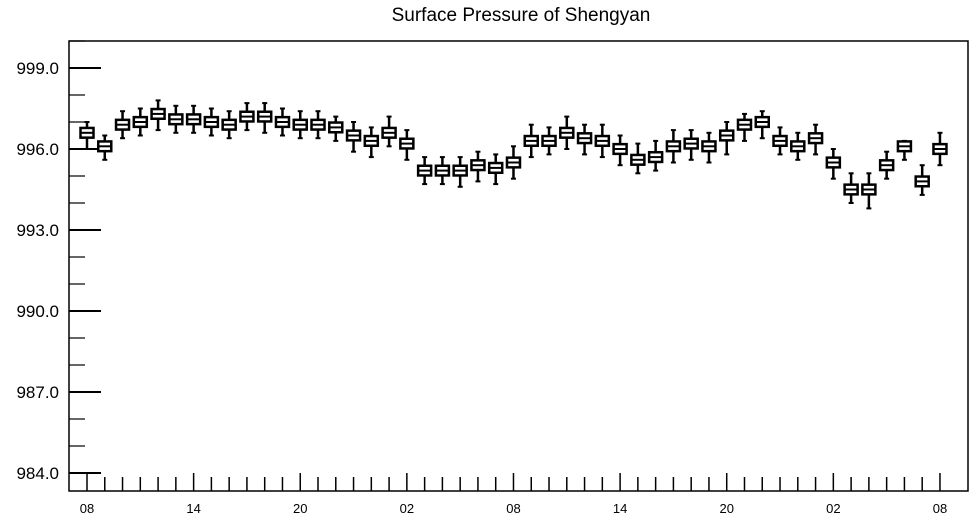 The width and height of the screenshot is (975, 520). Describe the element at coordinates (513, 494) in the screenshot. I see `x-axis: 08 14 20 02 08 14 20 02 08` at that location.